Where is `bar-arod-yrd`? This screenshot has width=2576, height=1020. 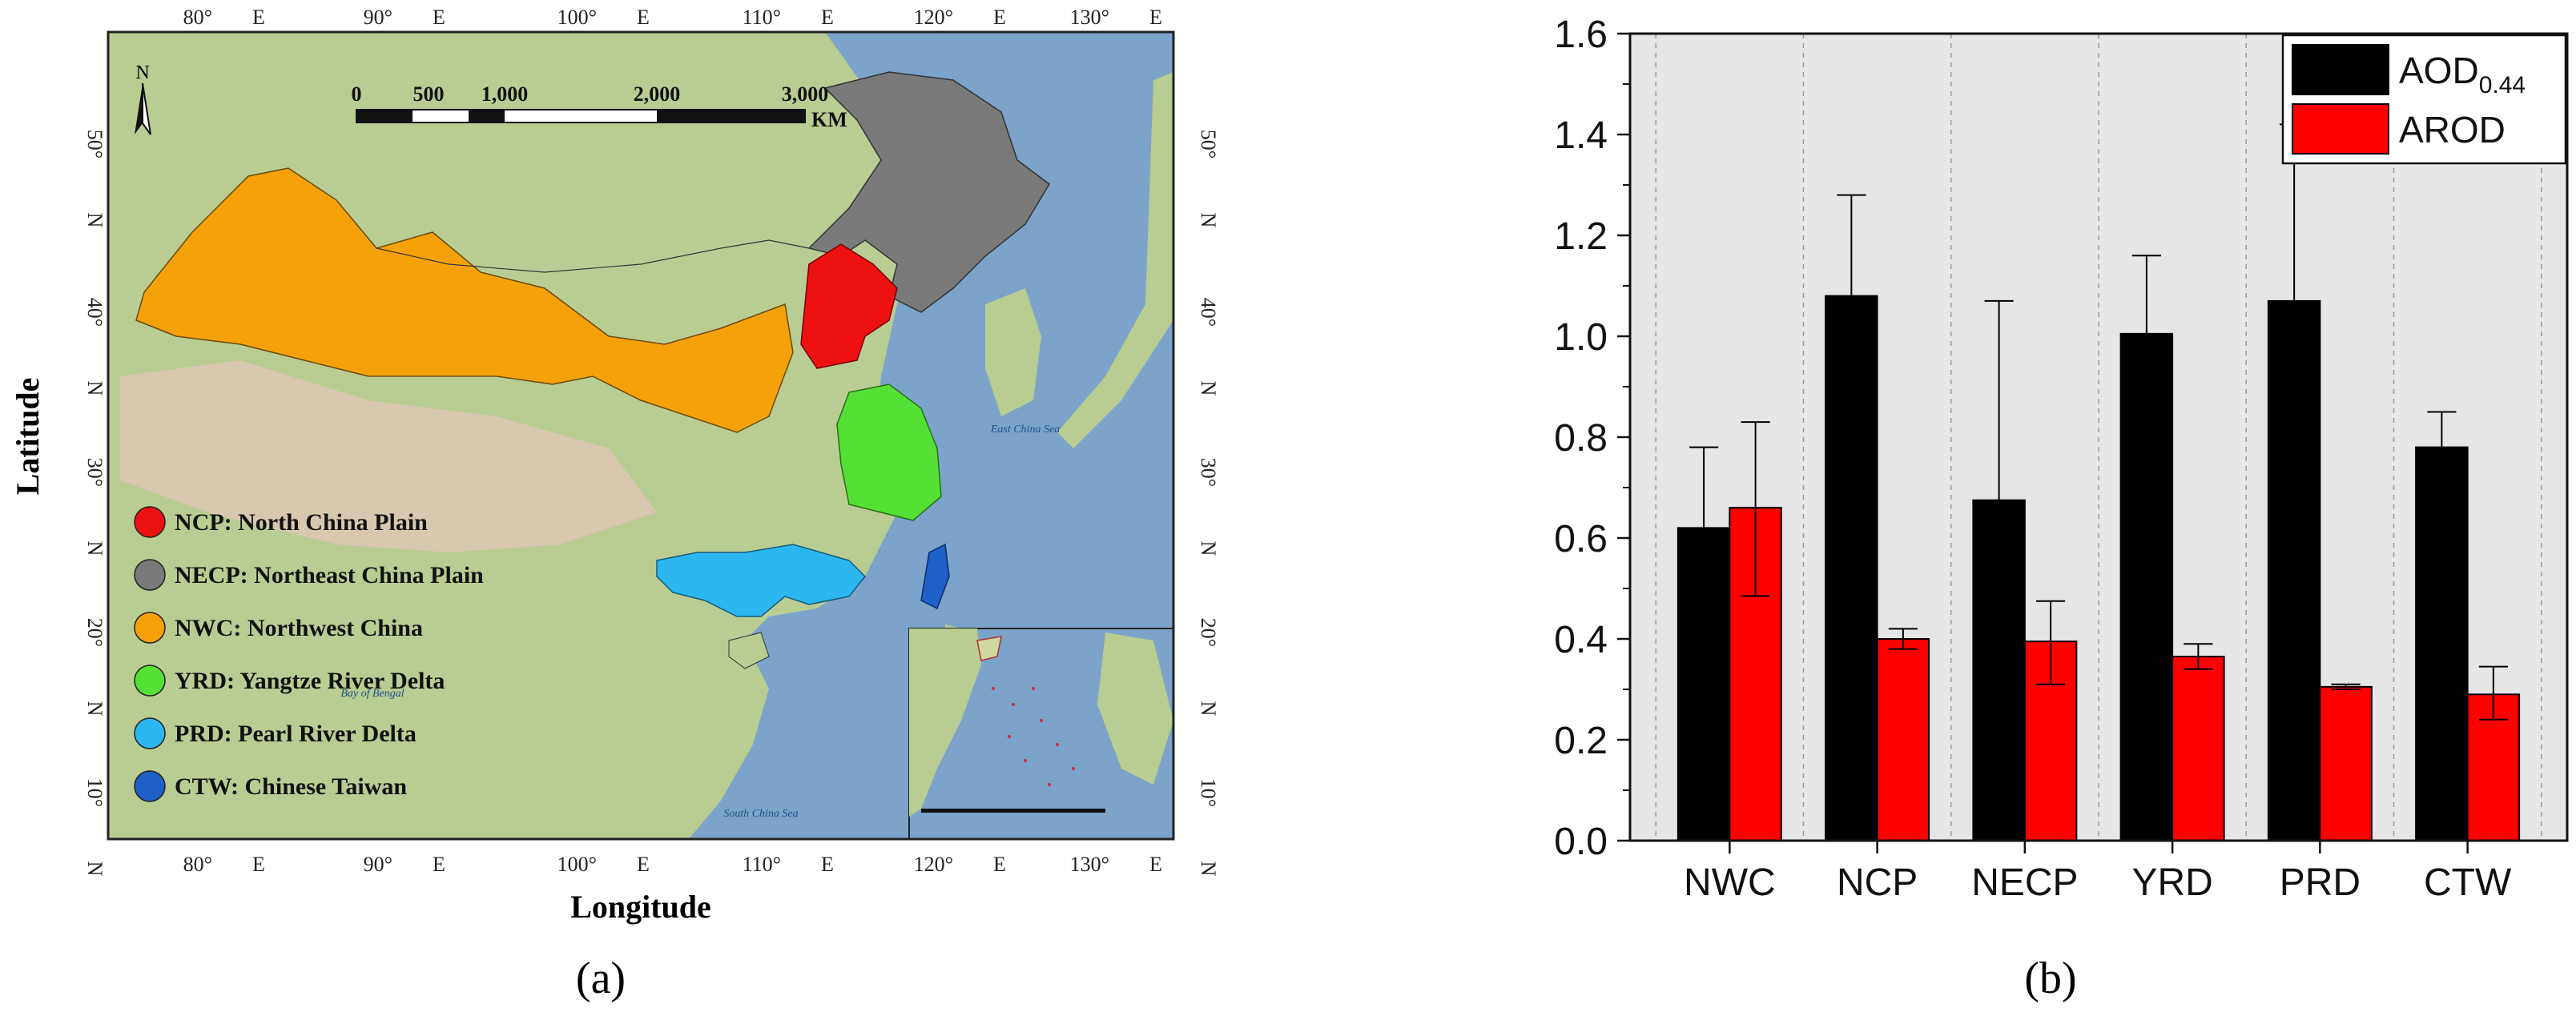
bar-arod-yrd is located at coordinates (2198, 748).